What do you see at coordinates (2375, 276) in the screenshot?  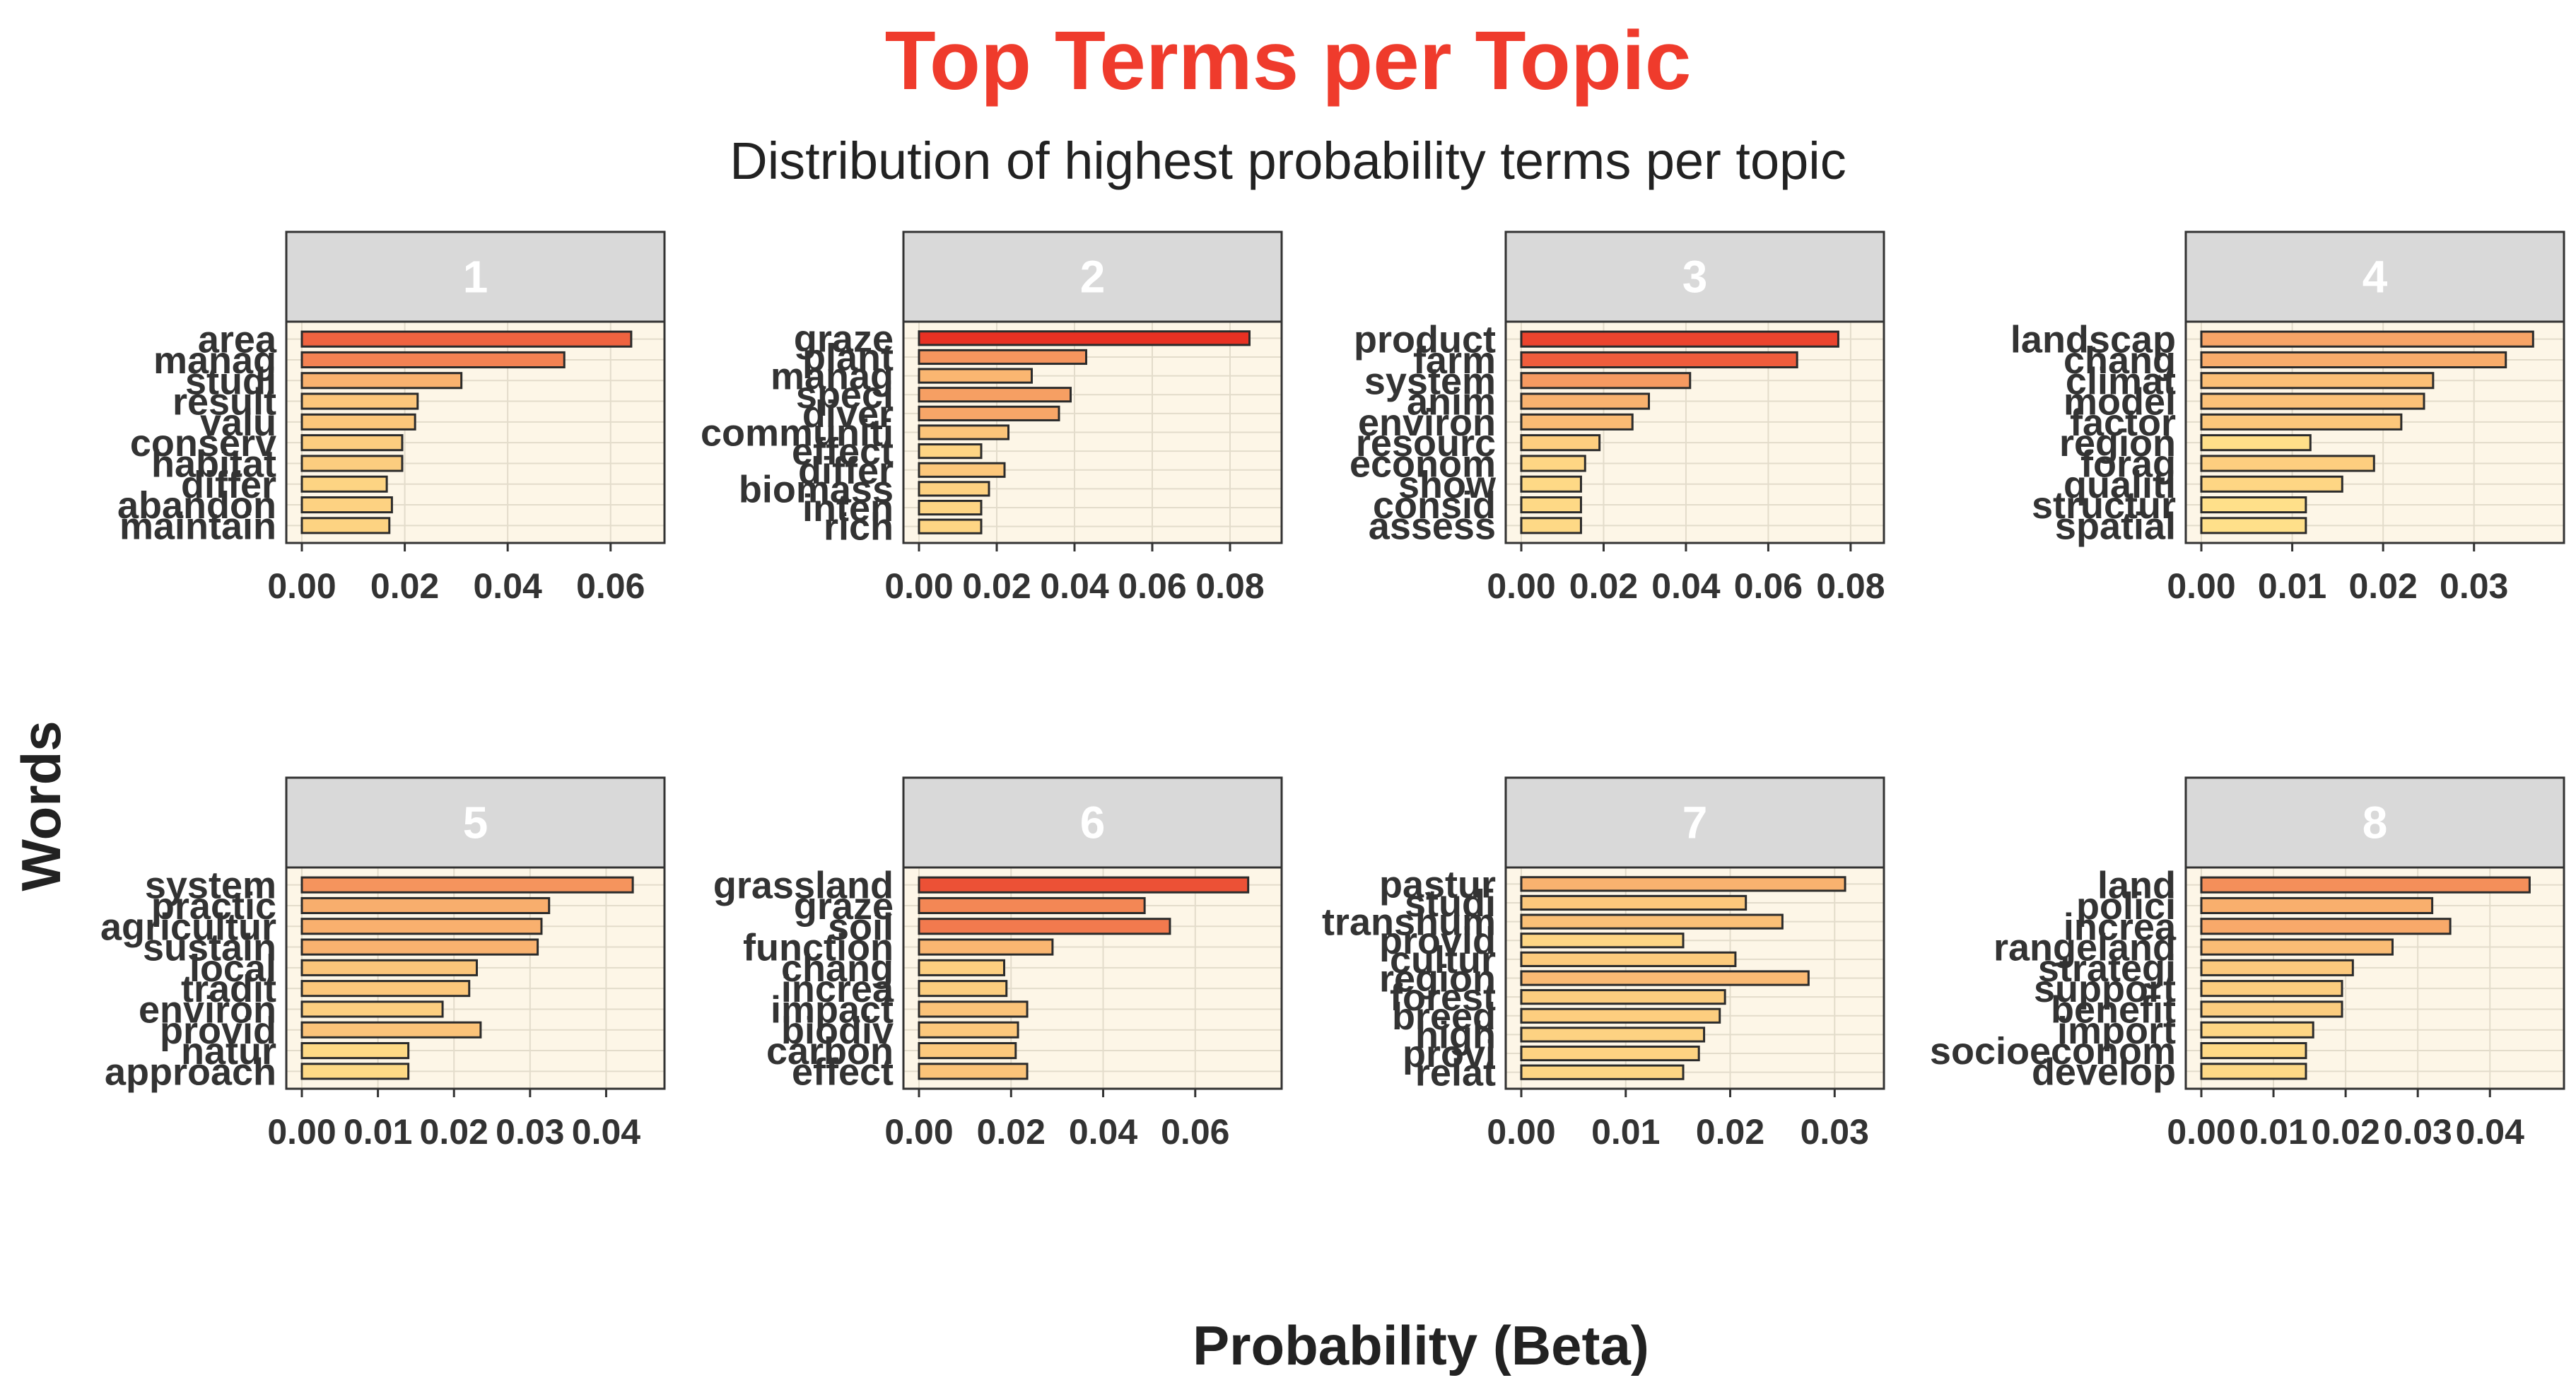 I see `panel-strip` at bounding box center [2375, 276].